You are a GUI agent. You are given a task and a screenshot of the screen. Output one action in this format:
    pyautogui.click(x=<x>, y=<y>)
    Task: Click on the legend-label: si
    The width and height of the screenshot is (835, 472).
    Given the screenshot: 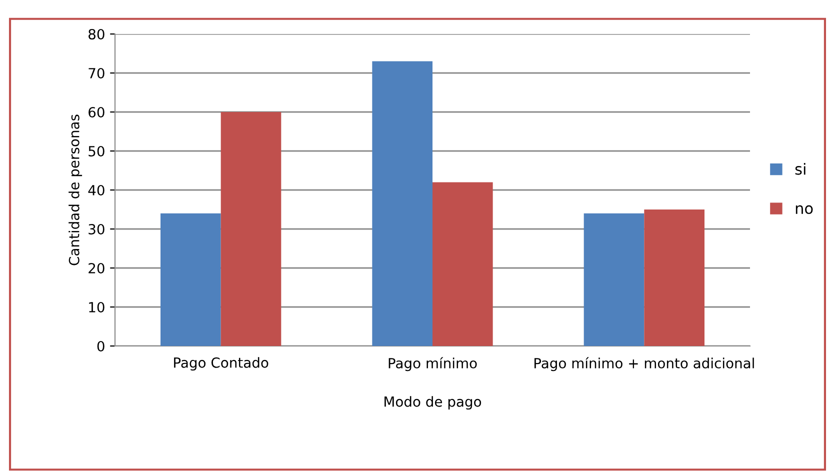 What is the action you would take?
    pyautogui.click(x=800, y=168)
    